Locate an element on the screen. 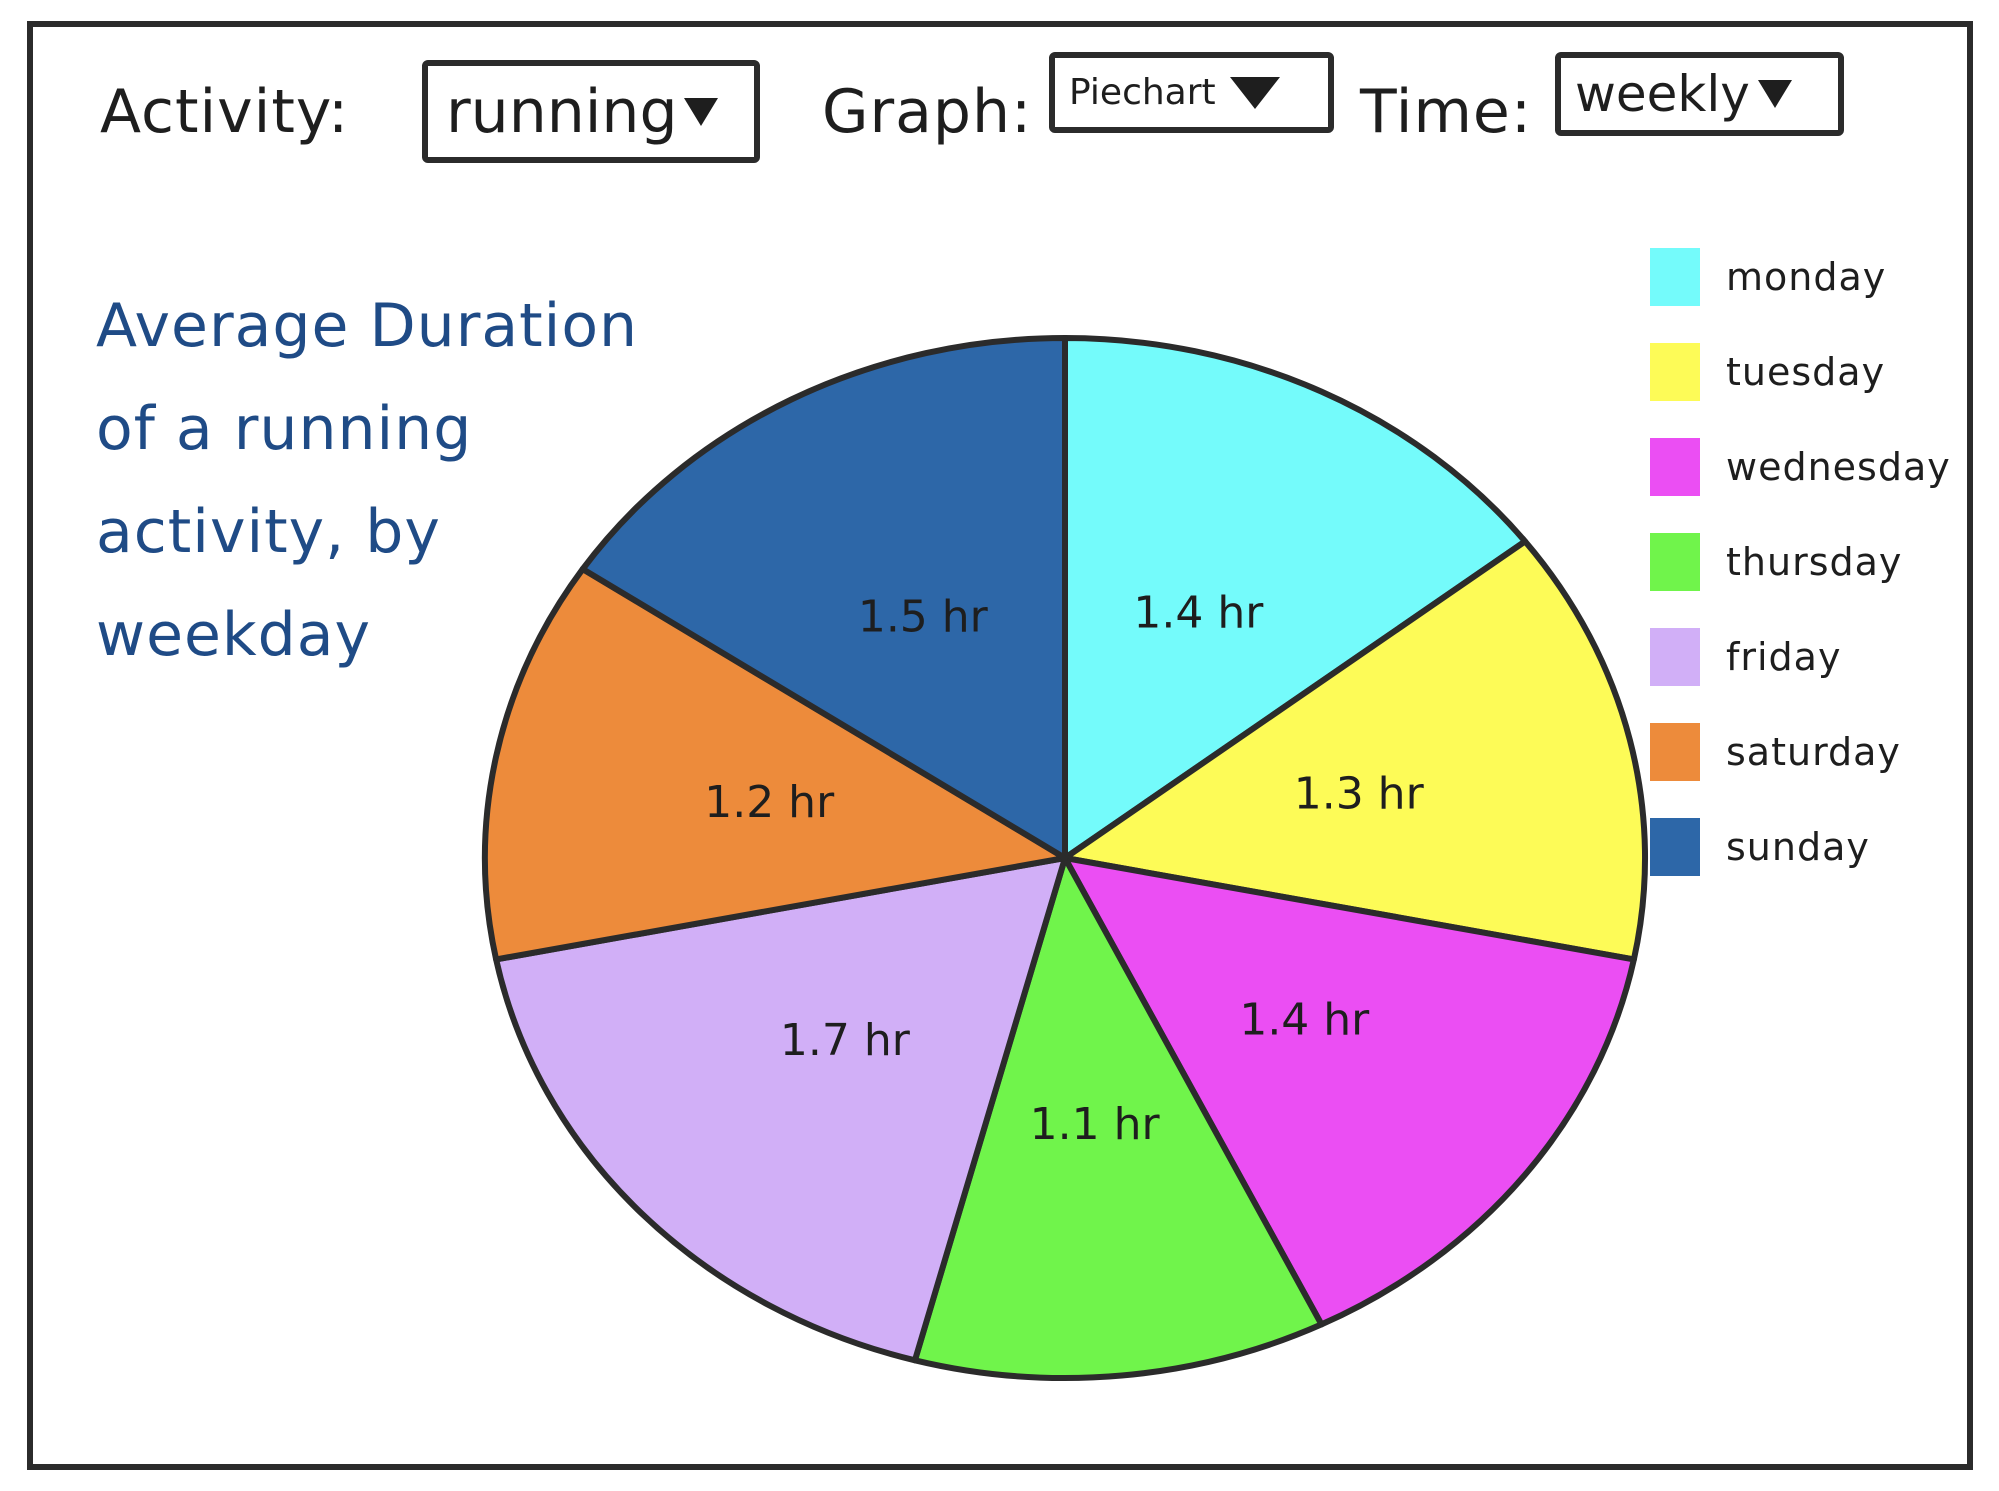 This screenshot has height=1491, width=1999. time-label: Time: is located at coordinates (1446, 112).